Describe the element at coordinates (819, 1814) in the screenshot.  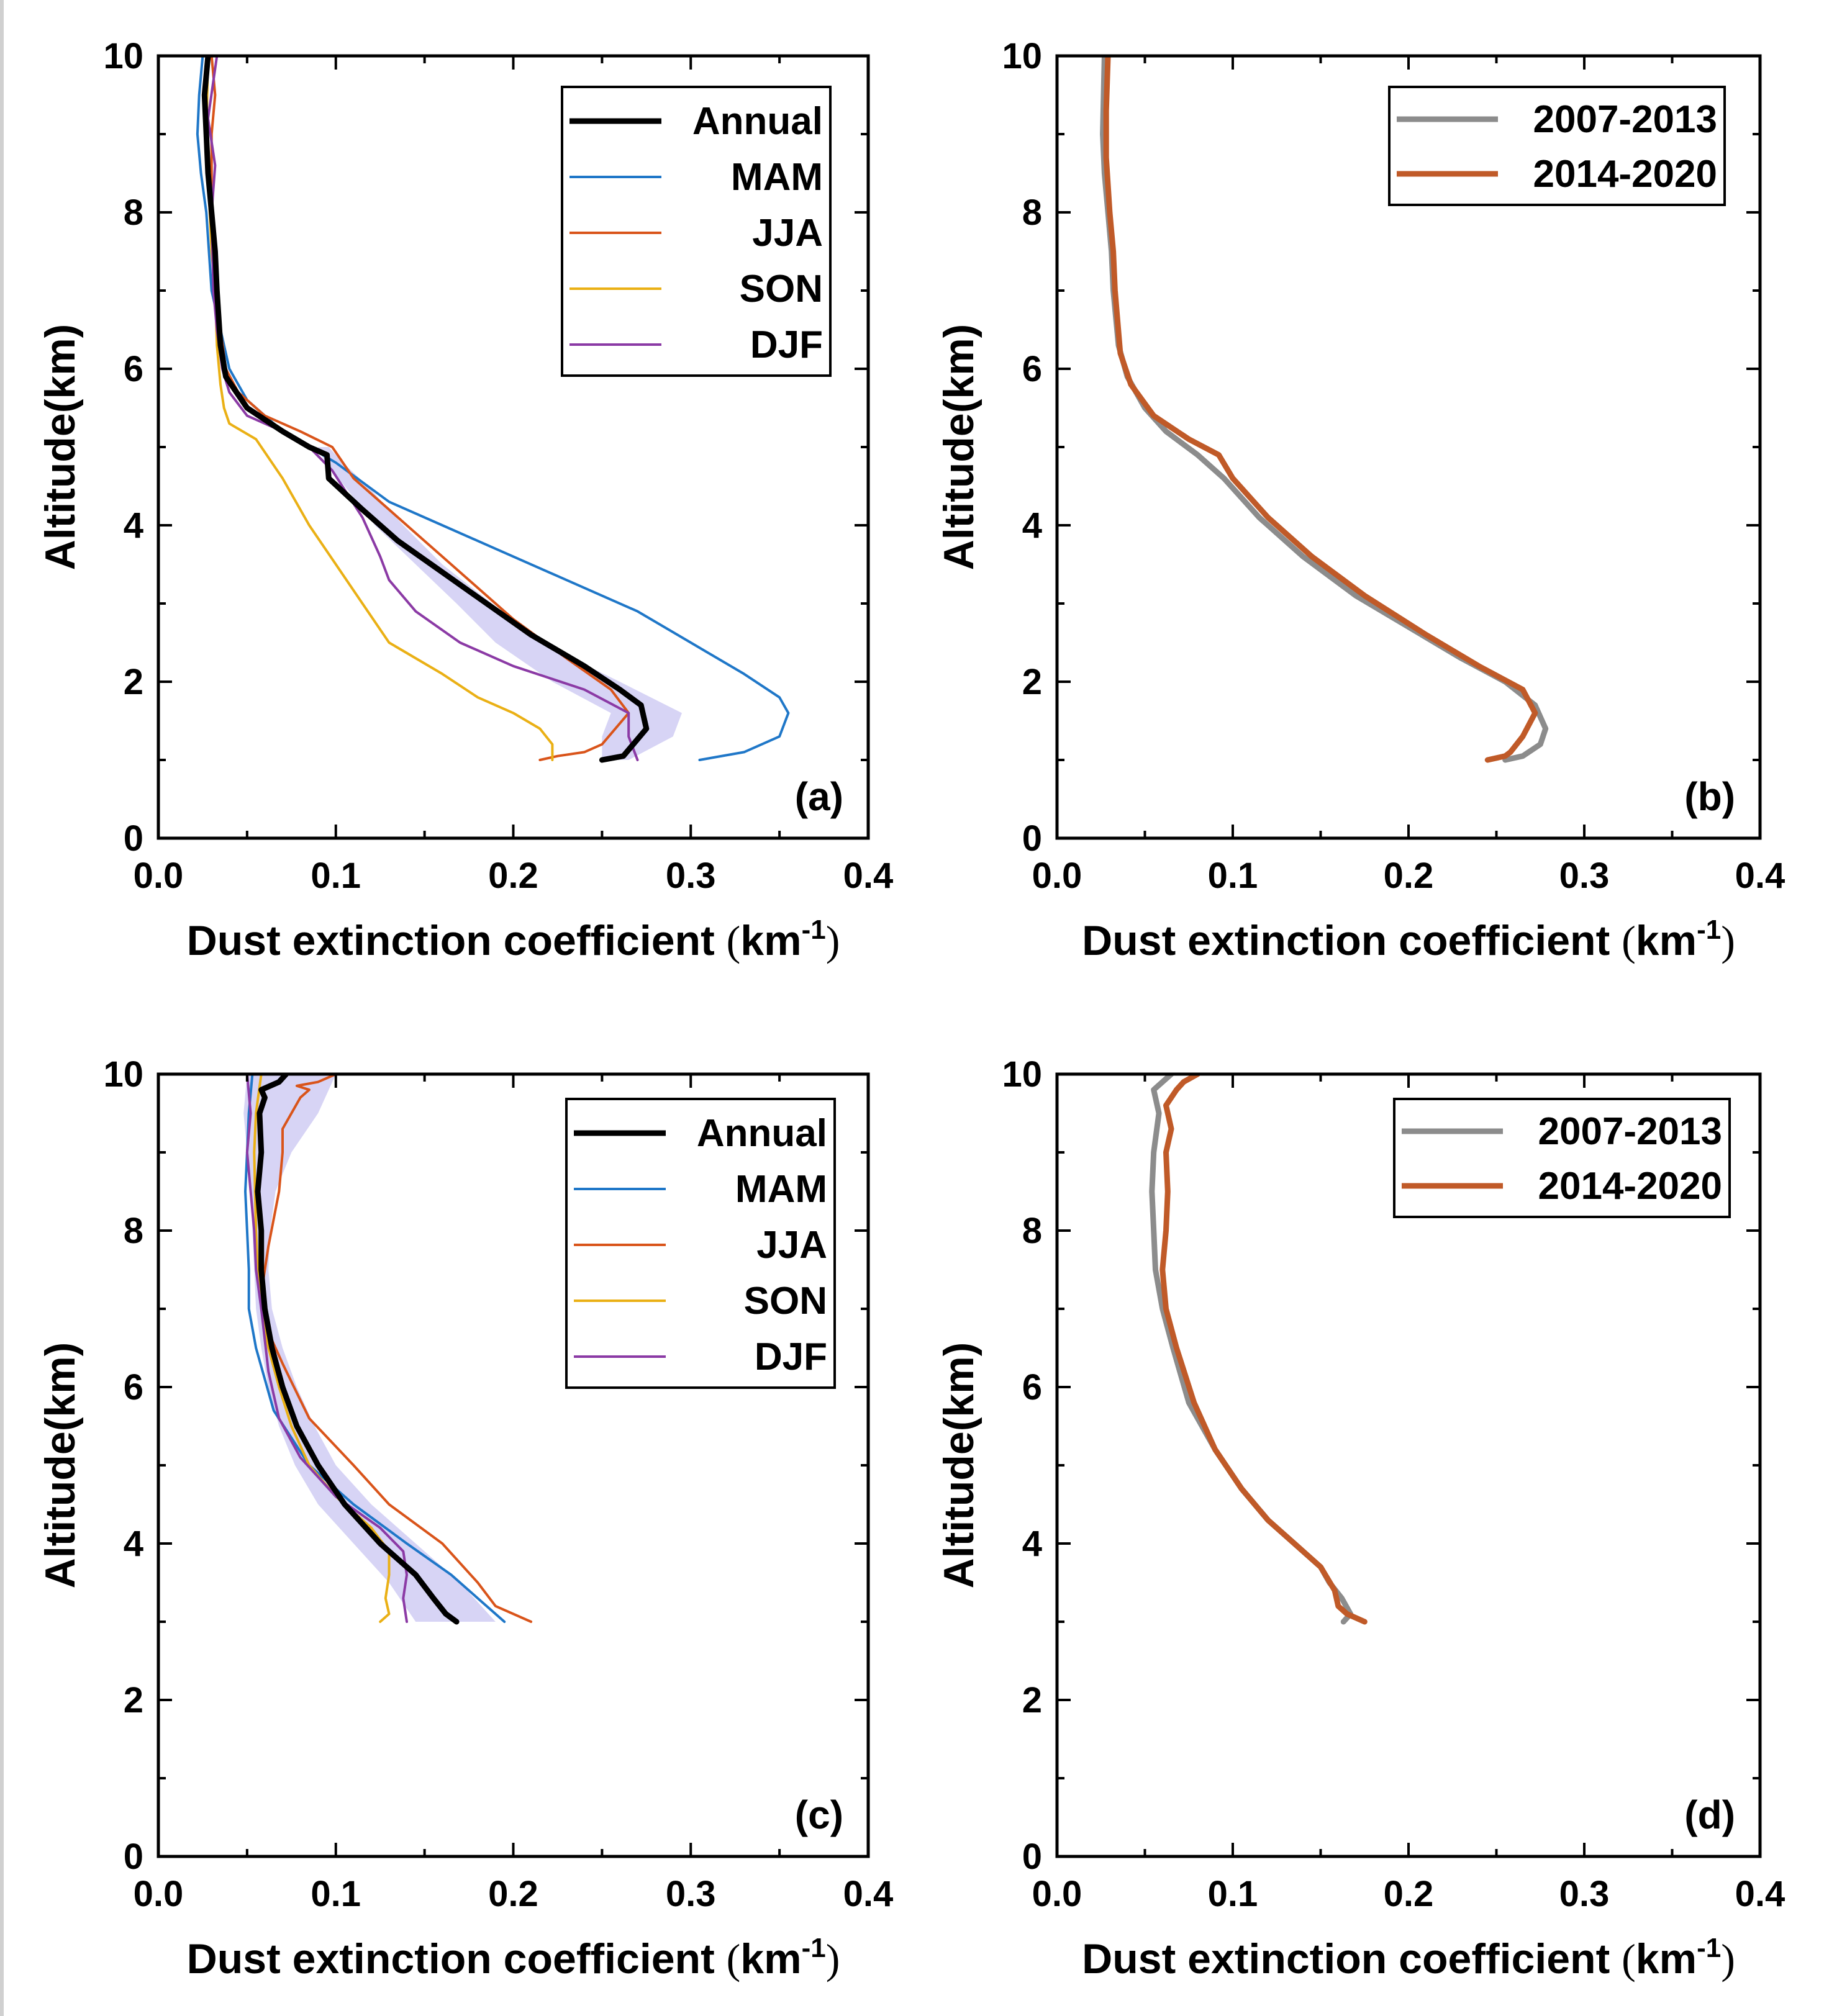
I see `panel-label: (c)` at that location.